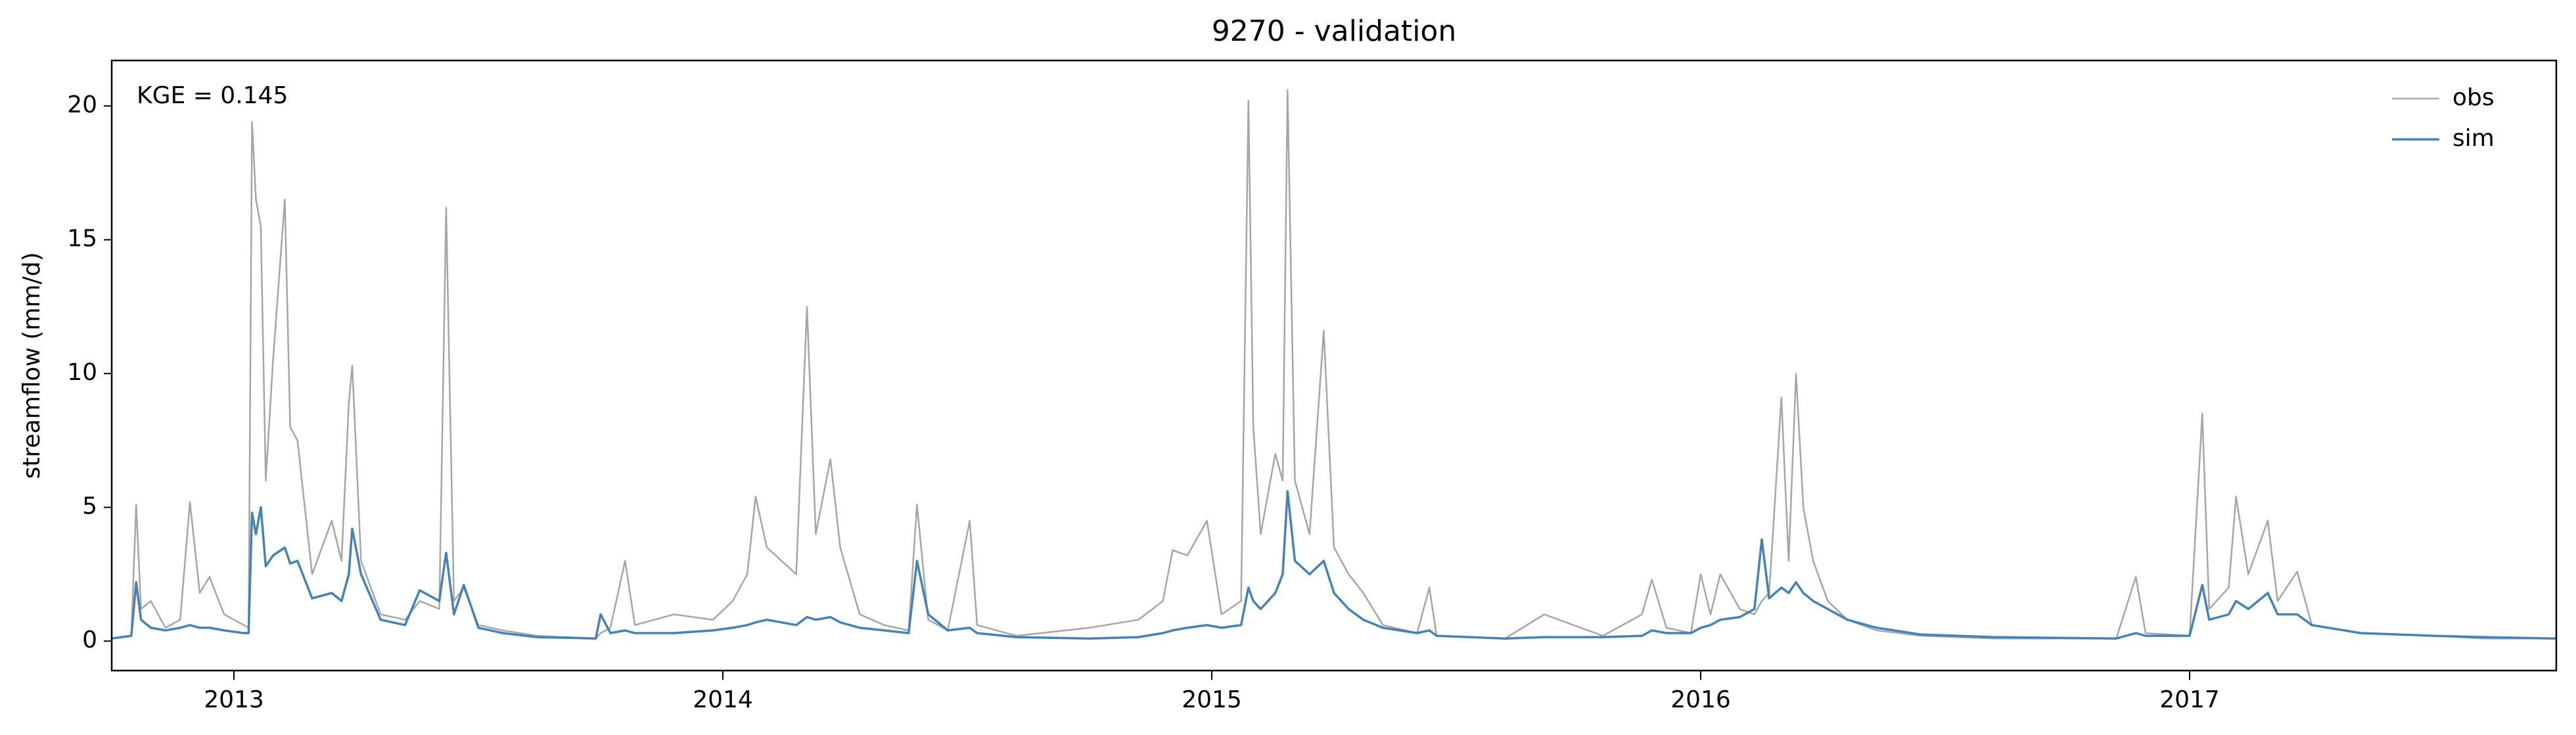 The height and width of the screenshot is (735, 2576). I want to click on x-tick-label: 2014, so click(723, 700).